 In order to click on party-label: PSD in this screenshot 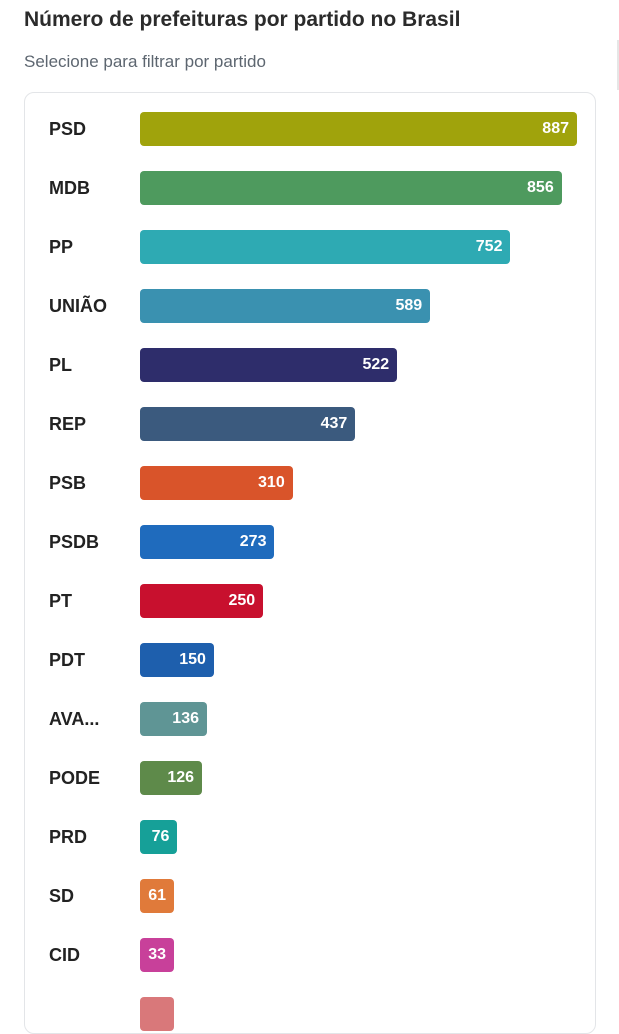, I will do `click(68, 129)`.